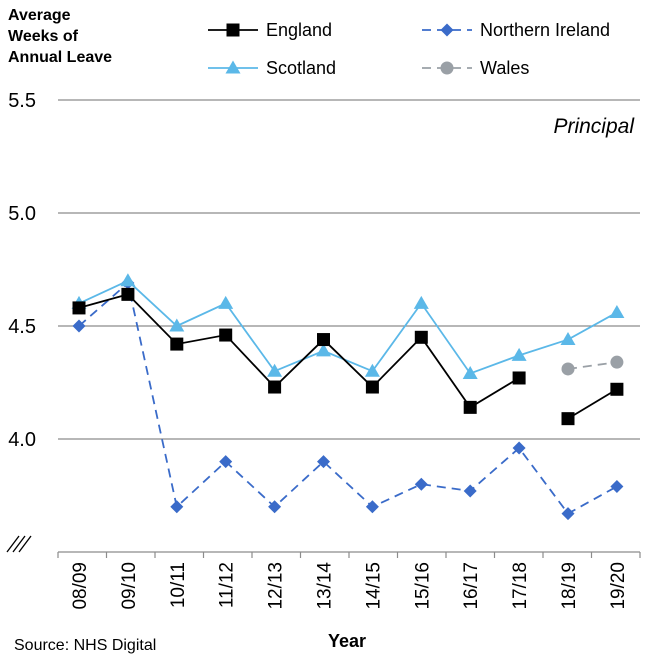  What do you see at coordinates (39, 15) in the screenshot?
I see `y-axis-title-line-1: Average` at bounding box center [39, 15].